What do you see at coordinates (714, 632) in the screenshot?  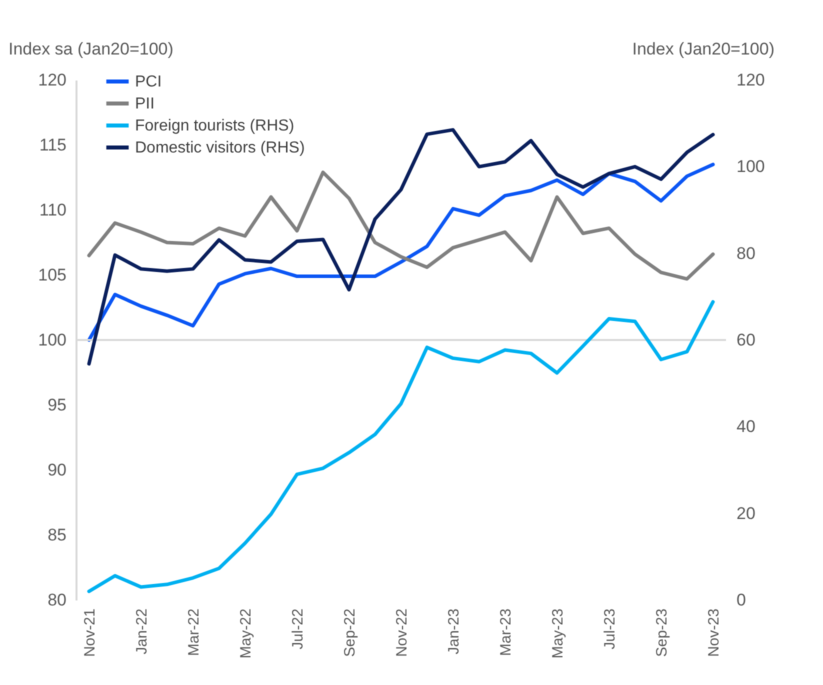 I see `x-tick-label: Nov-23` at bounding box center [714, 632].